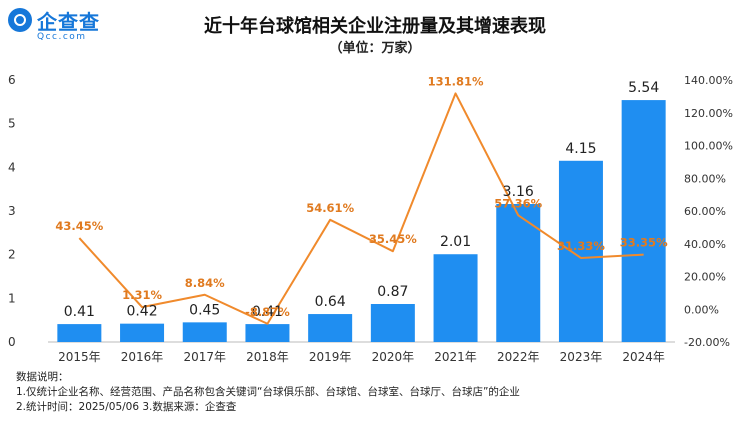  Describe the element at coordinates (705, 277) in the screenshot. I see `y-right-tick-label: 20.00%` at that location.